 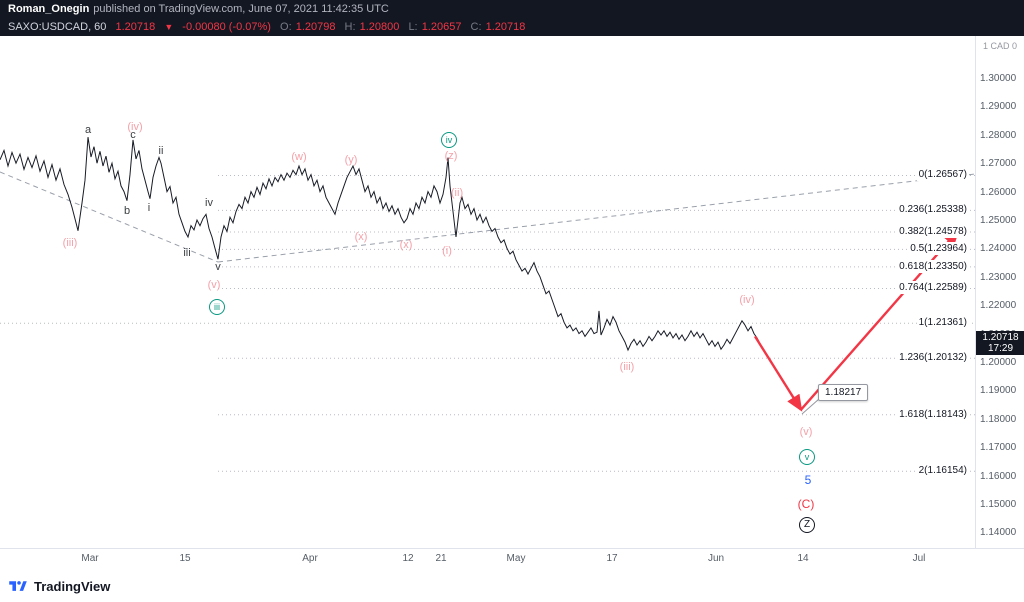 I want to click on time-tick: 14, so click(x=803, y=558).